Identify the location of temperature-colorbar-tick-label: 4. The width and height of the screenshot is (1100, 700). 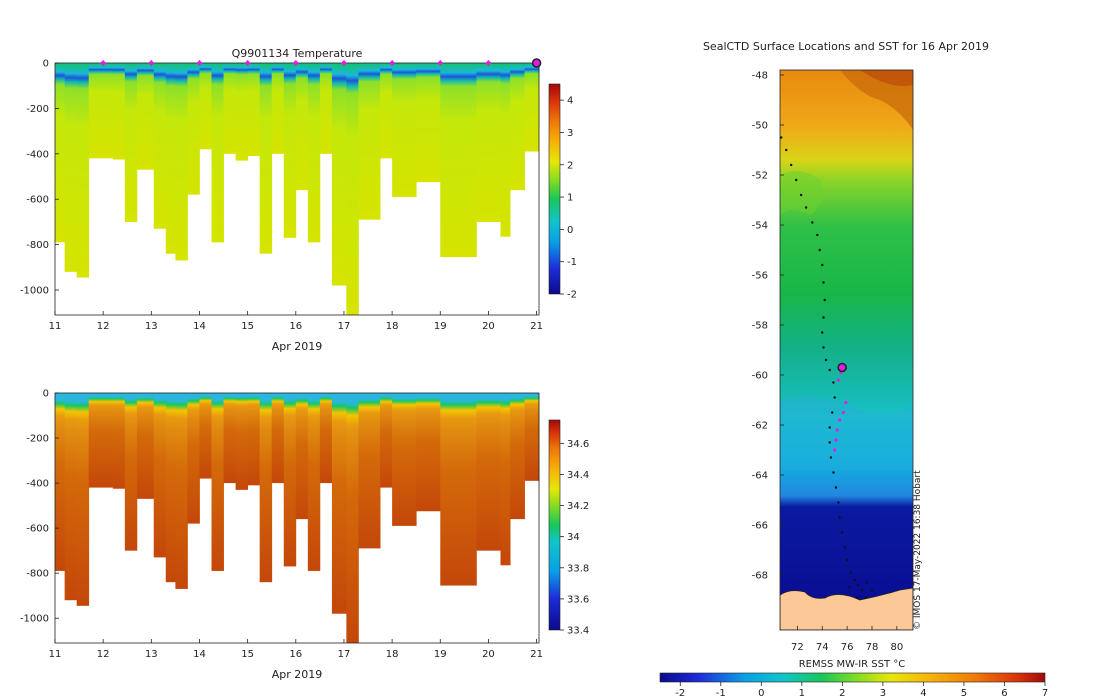
(570, 101).